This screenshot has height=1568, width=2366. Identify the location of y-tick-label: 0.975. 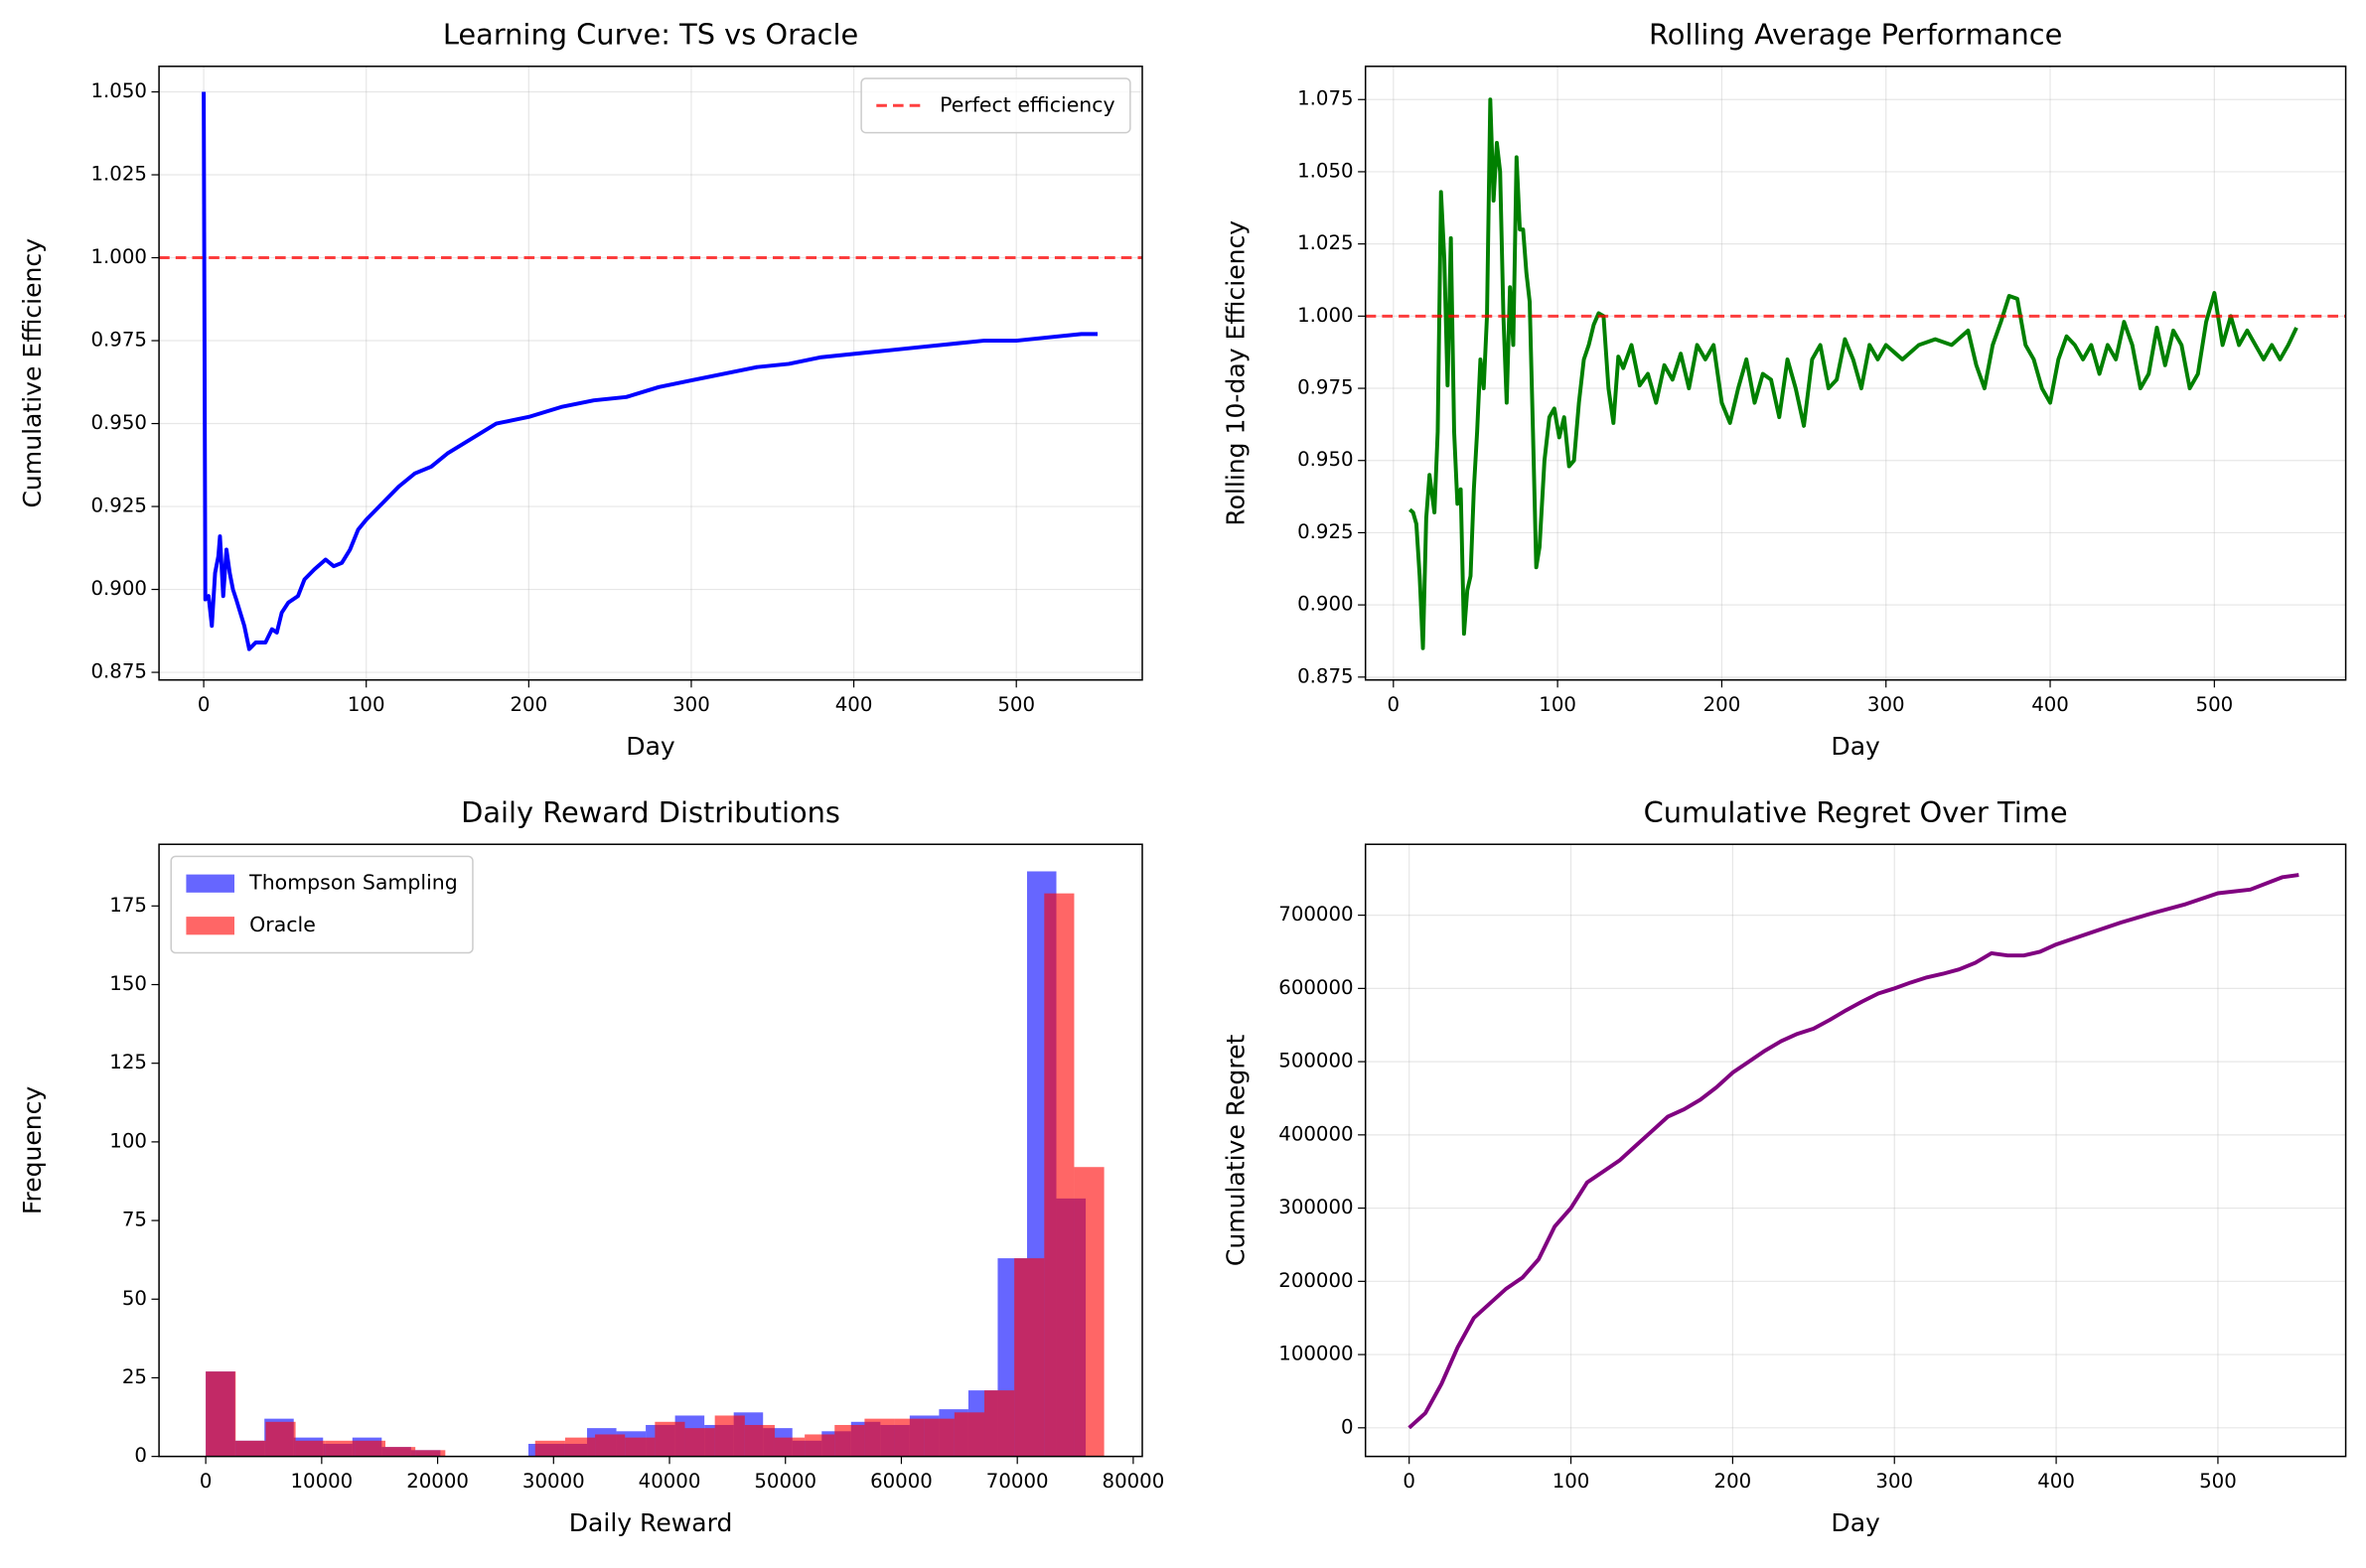
(1325, 387).